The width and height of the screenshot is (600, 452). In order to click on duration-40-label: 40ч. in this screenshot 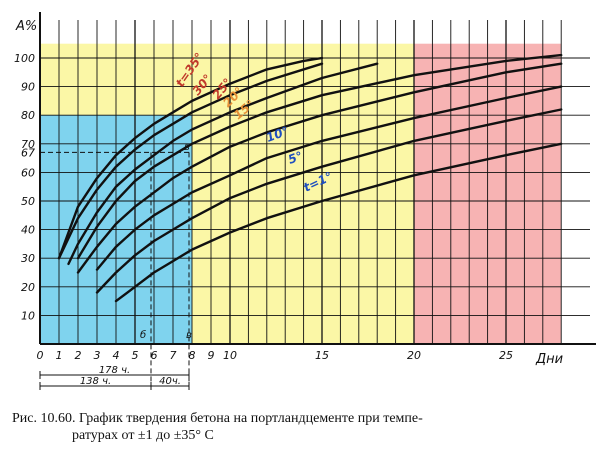, I will do `click(170, 381)`.